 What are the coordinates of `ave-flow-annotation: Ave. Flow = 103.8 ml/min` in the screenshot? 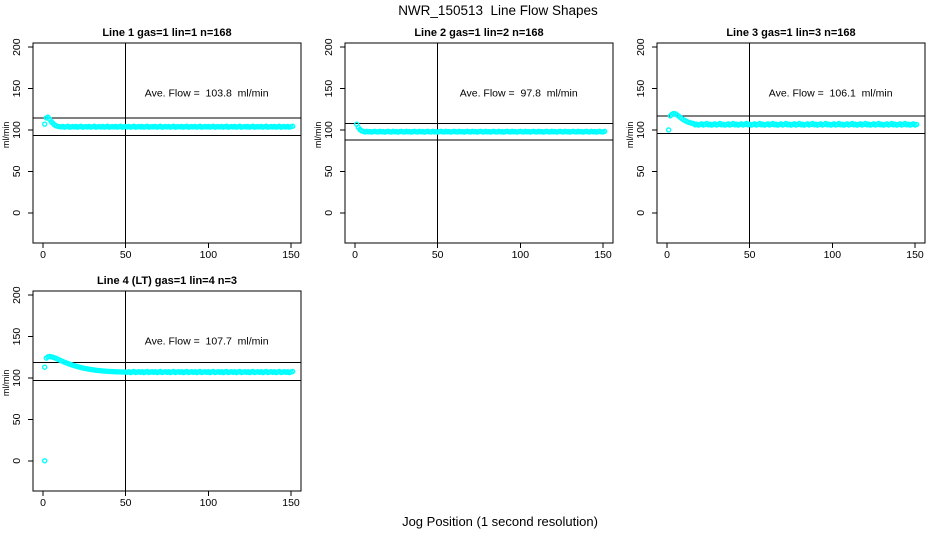 It's located at (207, 94).